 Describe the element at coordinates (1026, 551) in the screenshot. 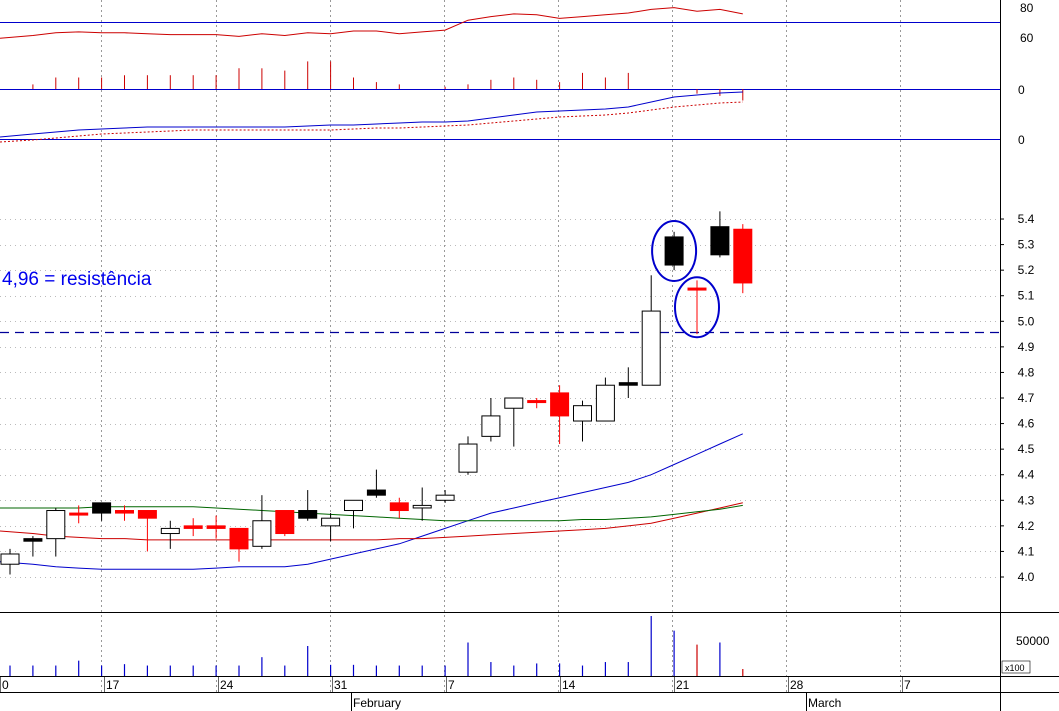

I see `price-tick-label: 4.1` at that location.